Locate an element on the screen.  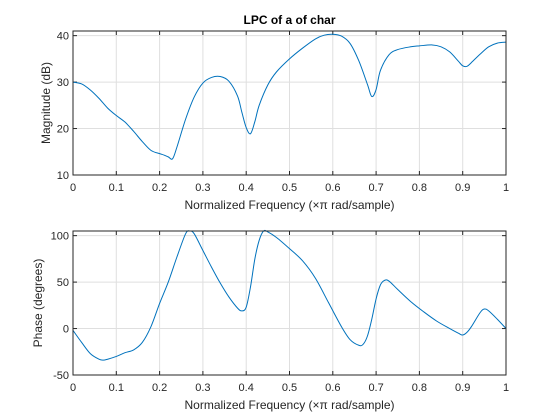
magnitude-y-tick-label: 40 is located at coordinates (63, 37).